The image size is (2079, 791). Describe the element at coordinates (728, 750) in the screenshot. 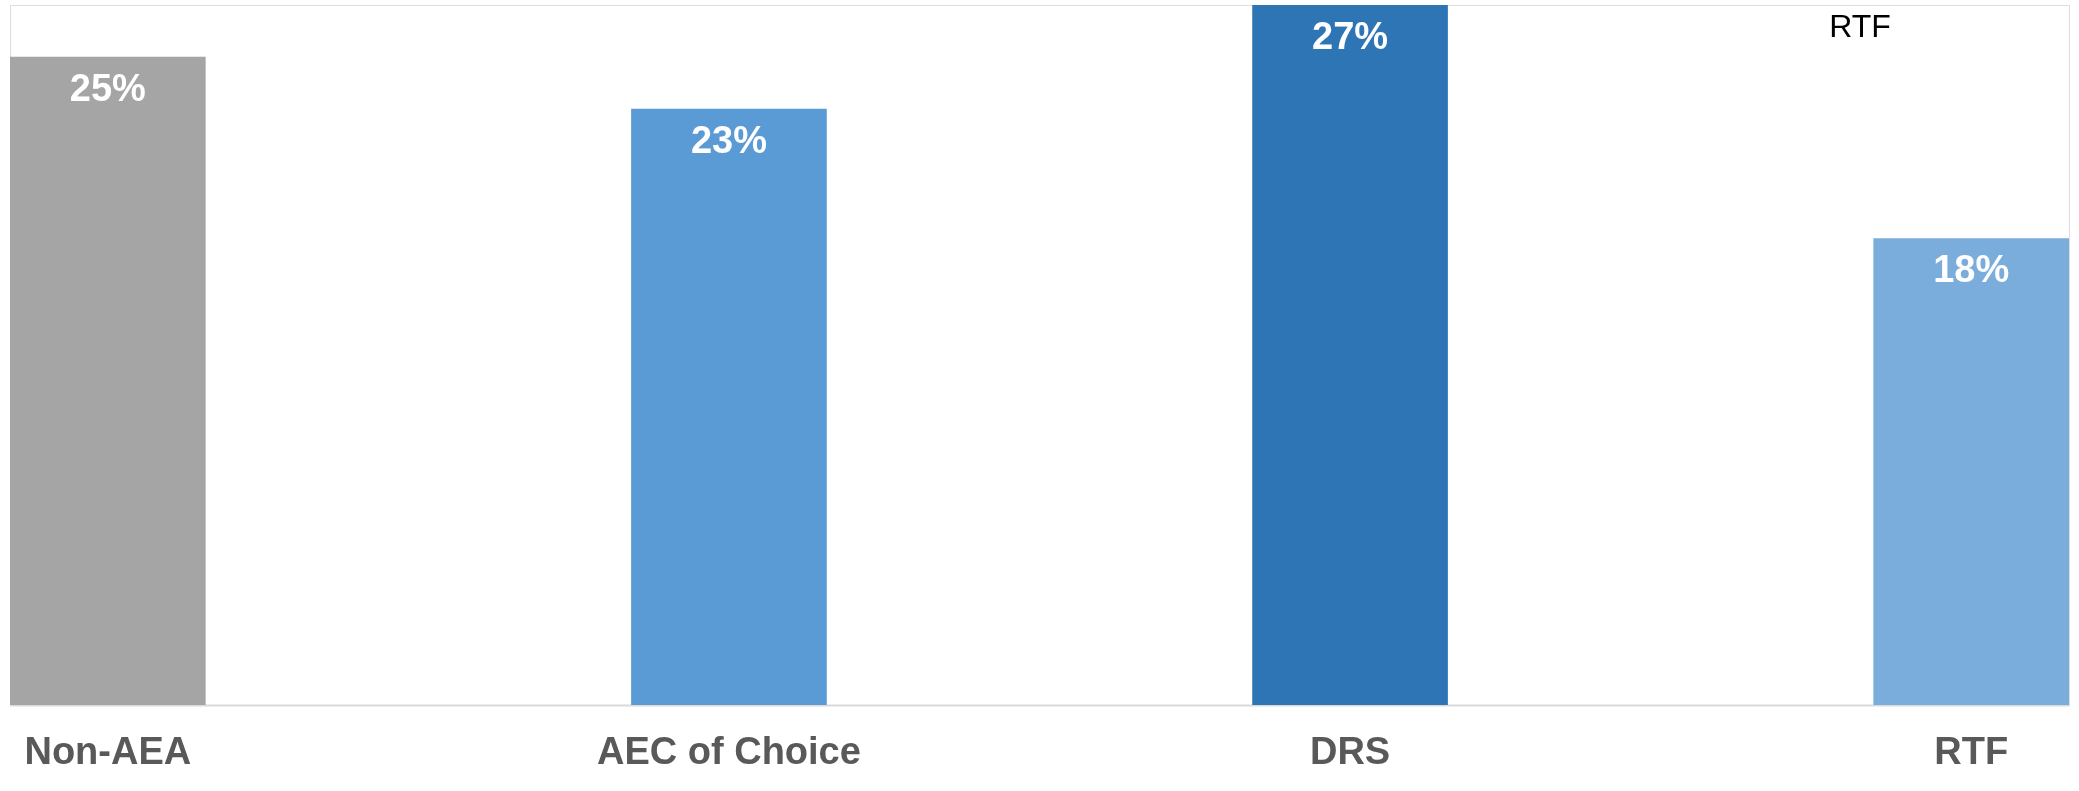

I see `x-tick-label: AEC of Choice` at that location.